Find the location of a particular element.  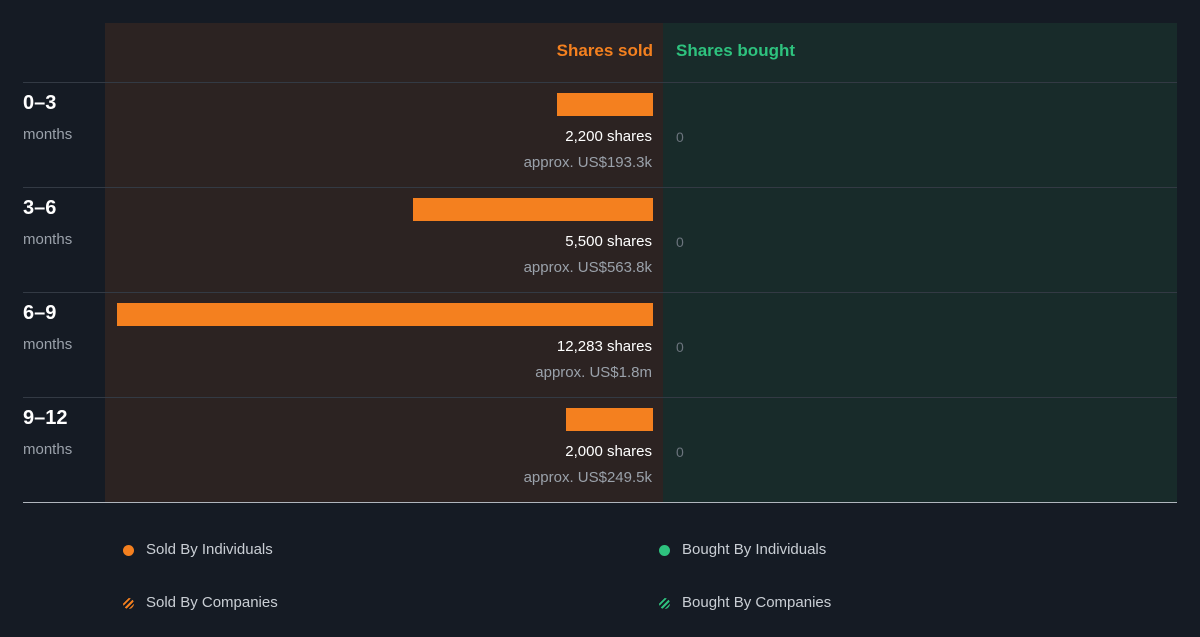

period-label: 3–6 is located at coordinates (40, 208).